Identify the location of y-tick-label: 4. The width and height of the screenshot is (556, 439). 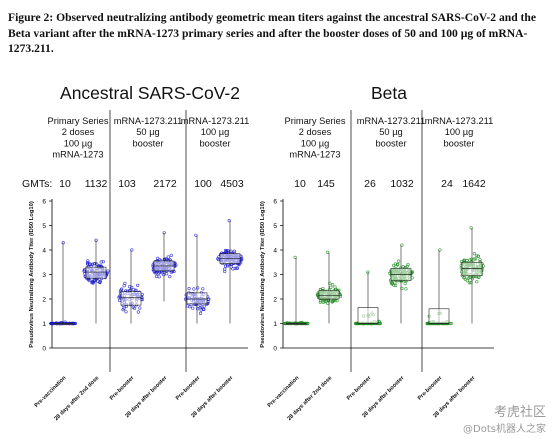
(44, 251).